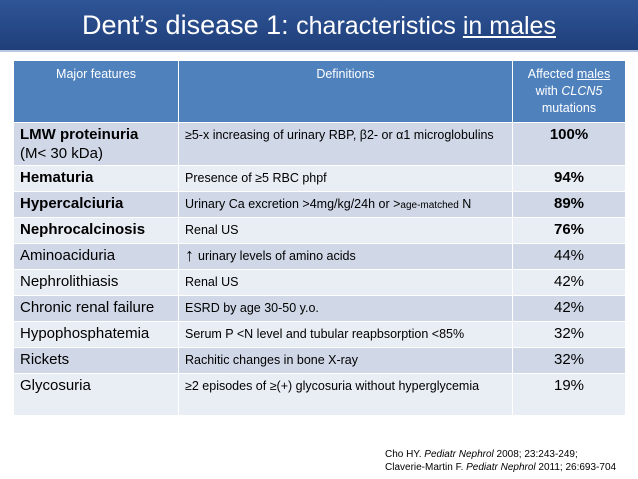  Describe the element at coordinates (293, 204) in the screenshot. I see `definition-text: Urinary Ca excretion >4mg/kg/24h or >` at that location.